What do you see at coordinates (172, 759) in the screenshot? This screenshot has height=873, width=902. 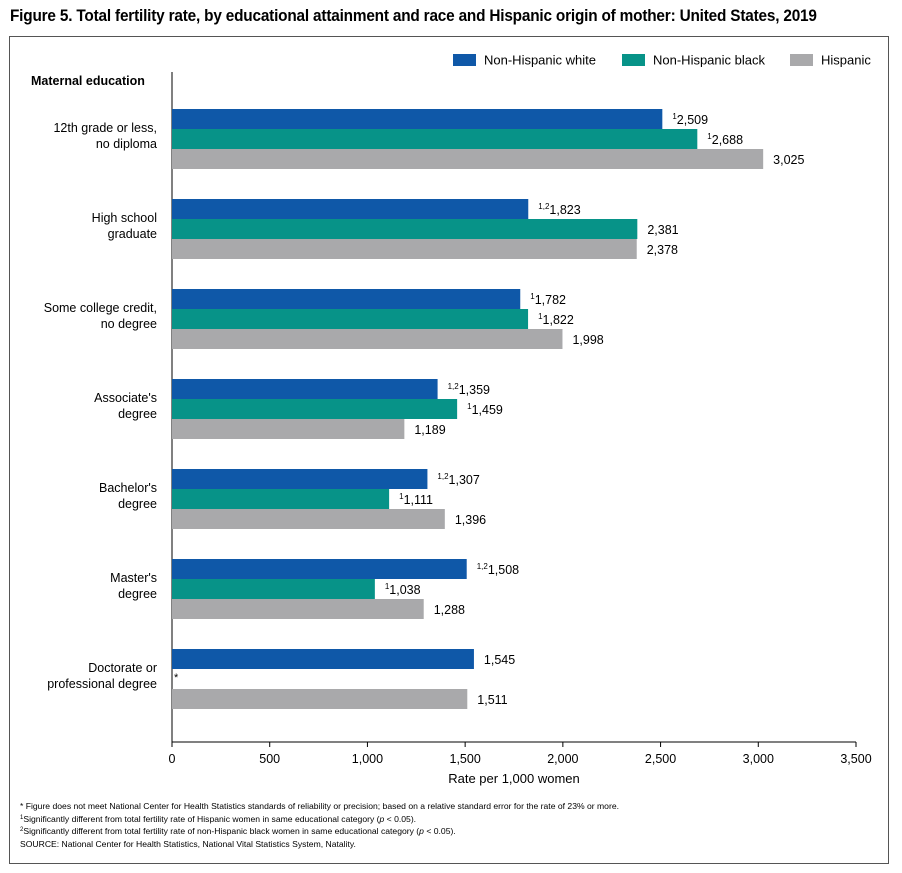 I see `x-tick-label: 0` at bounding box center [172, 759].